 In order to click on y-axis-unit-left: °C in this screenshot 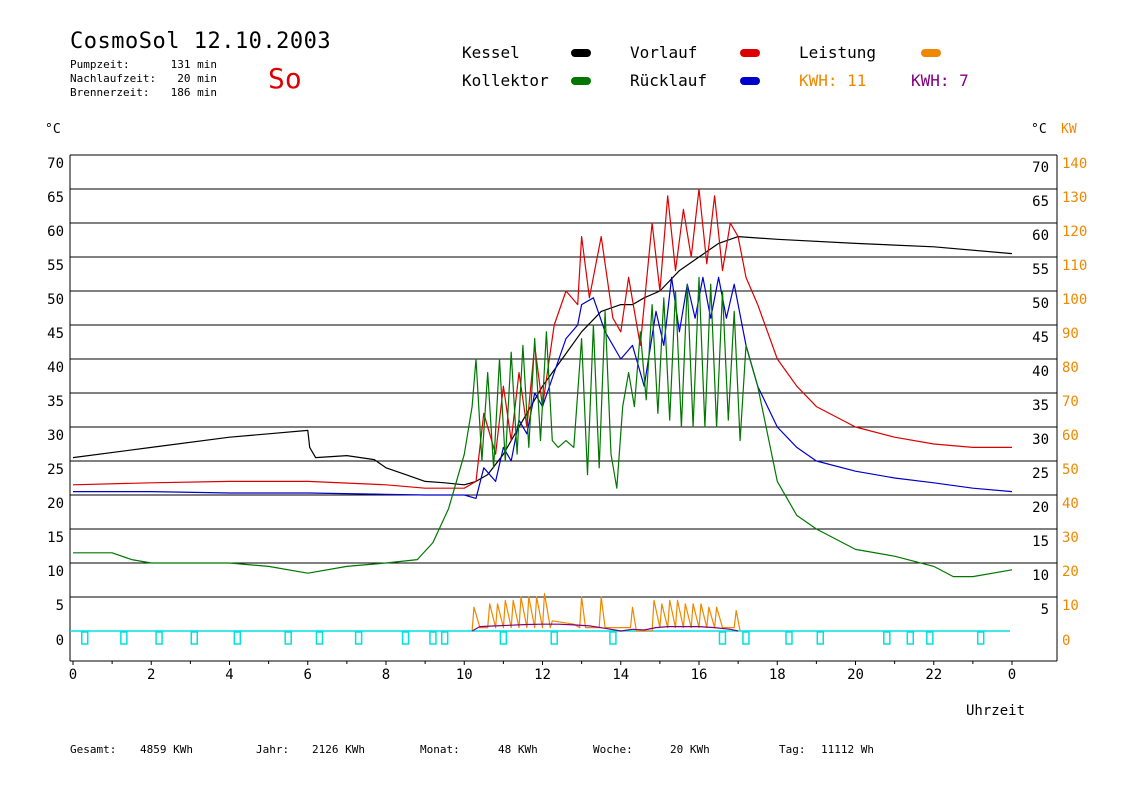, I will do `click(53, 129)`.